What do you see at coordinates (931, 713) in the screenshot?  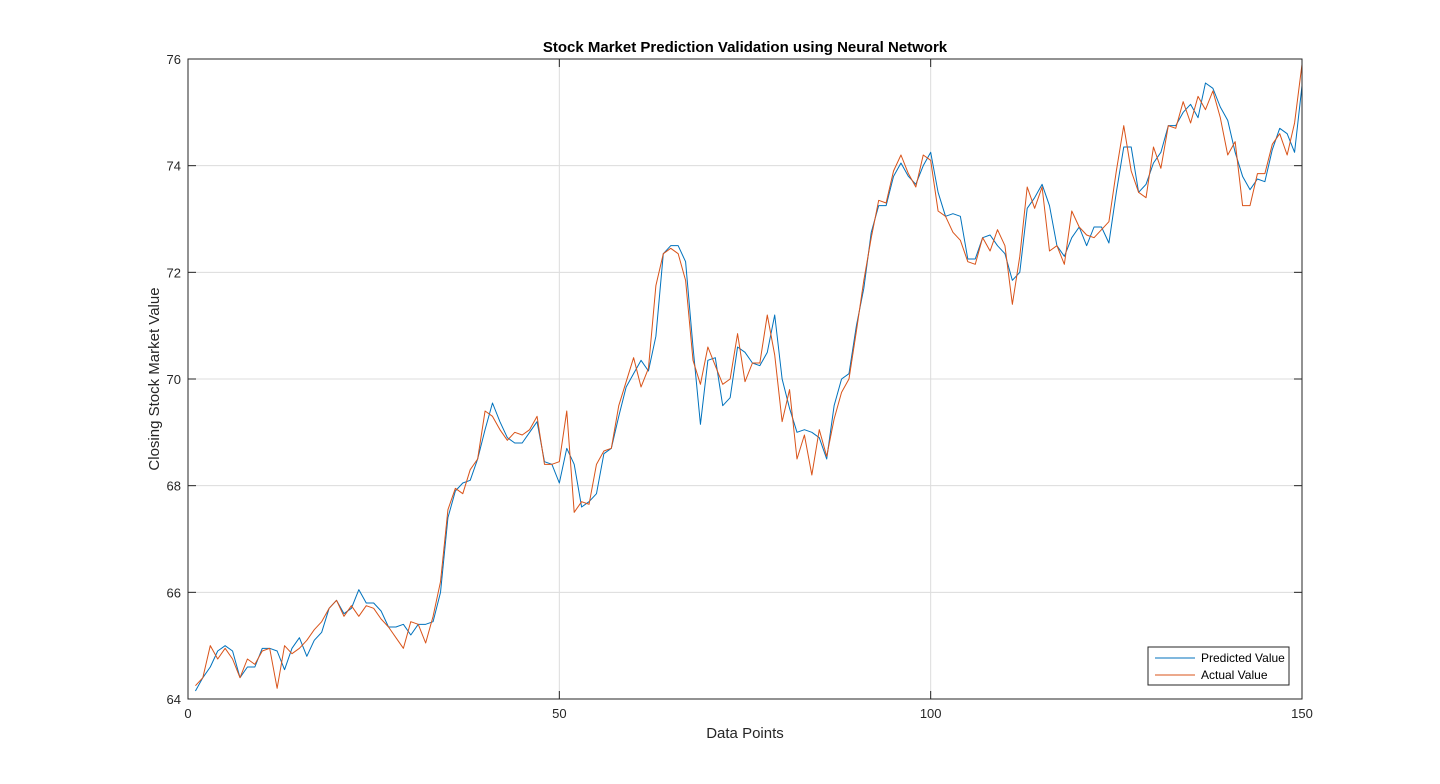 I see `x-tick-label: 100` at bounding box center [931, 713].